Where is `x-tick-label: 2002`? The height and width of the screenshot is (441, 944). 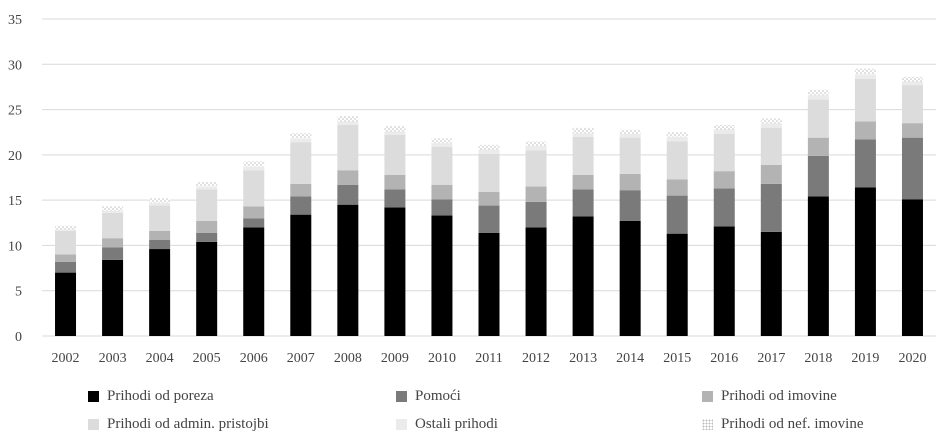
x-tick-label: 2002 is located at coordinates (66, 358).